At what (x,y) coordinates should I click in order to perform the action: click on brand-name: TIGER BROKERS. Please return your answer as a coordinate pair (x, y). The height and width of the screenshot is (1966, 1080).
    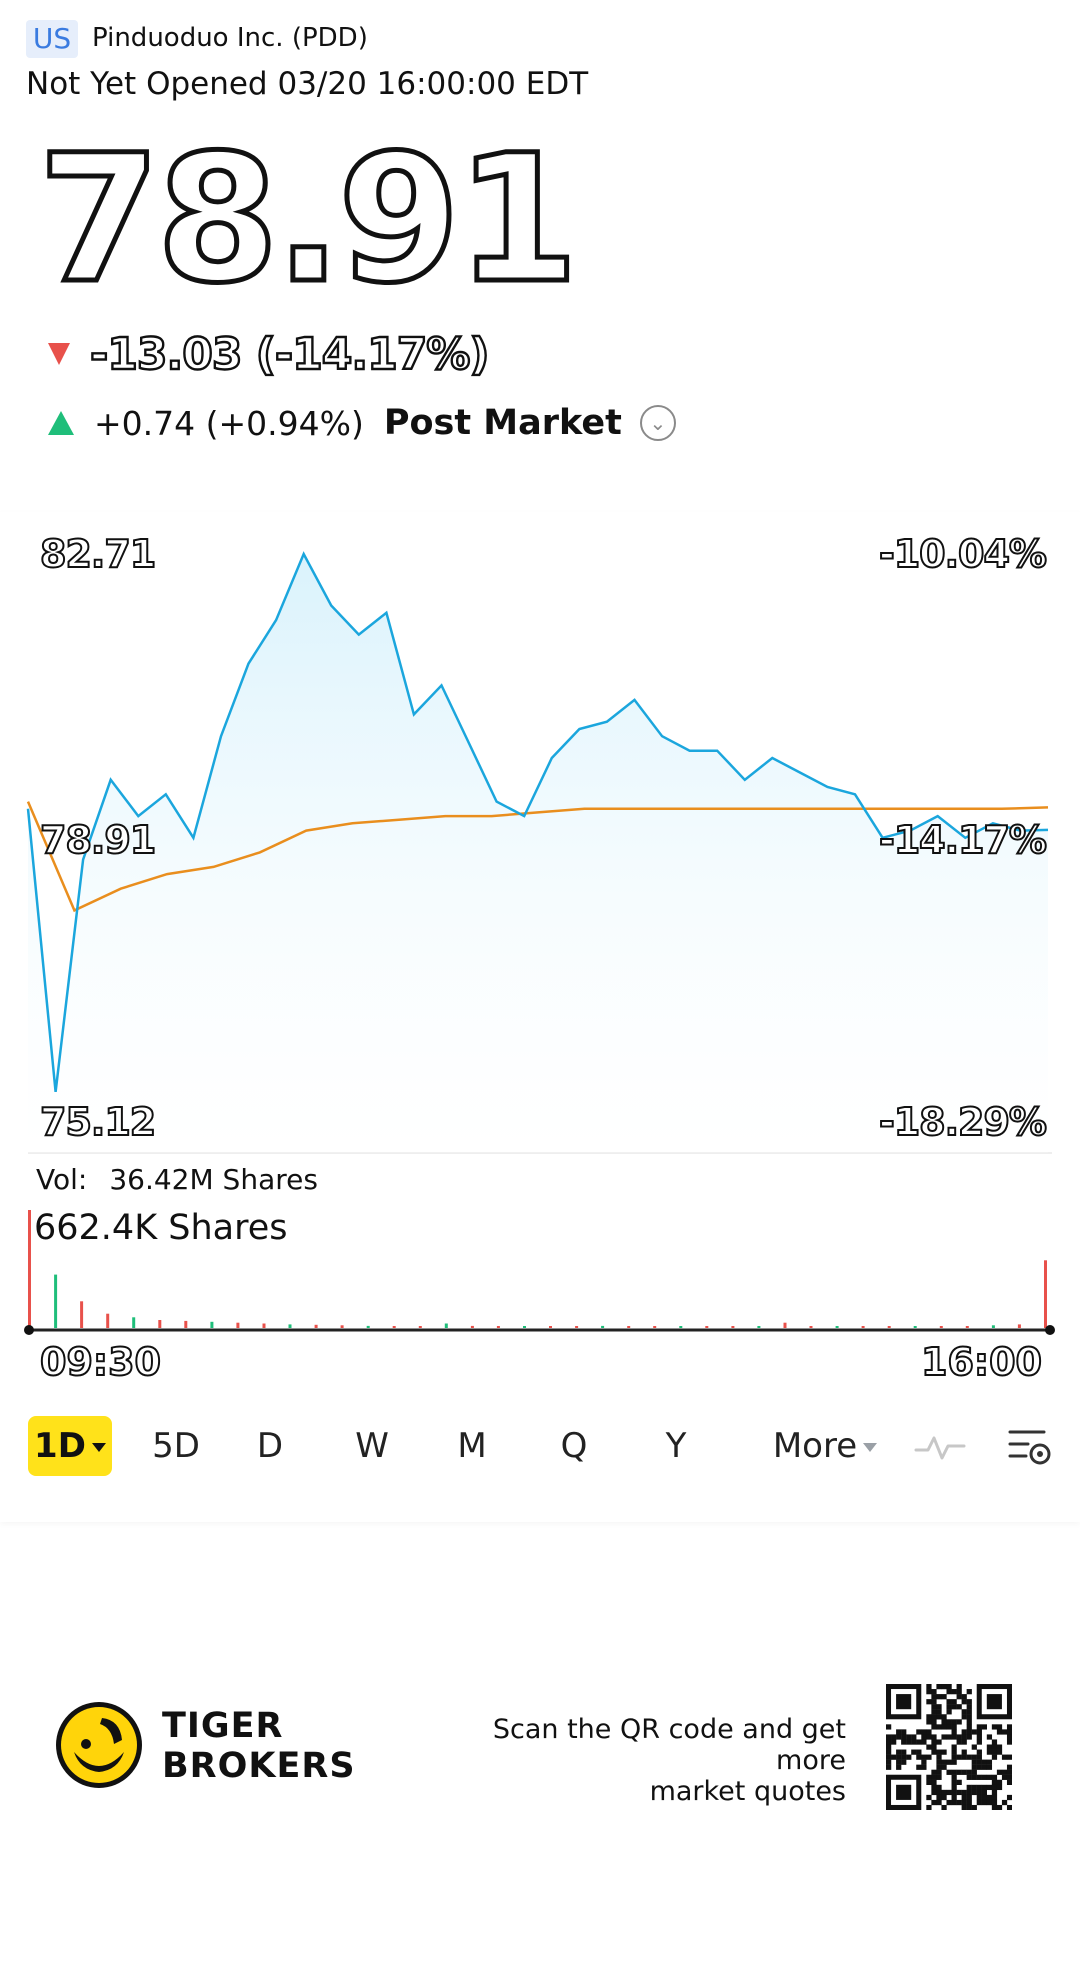
    Looking at the image, I should click on (259, 1746).